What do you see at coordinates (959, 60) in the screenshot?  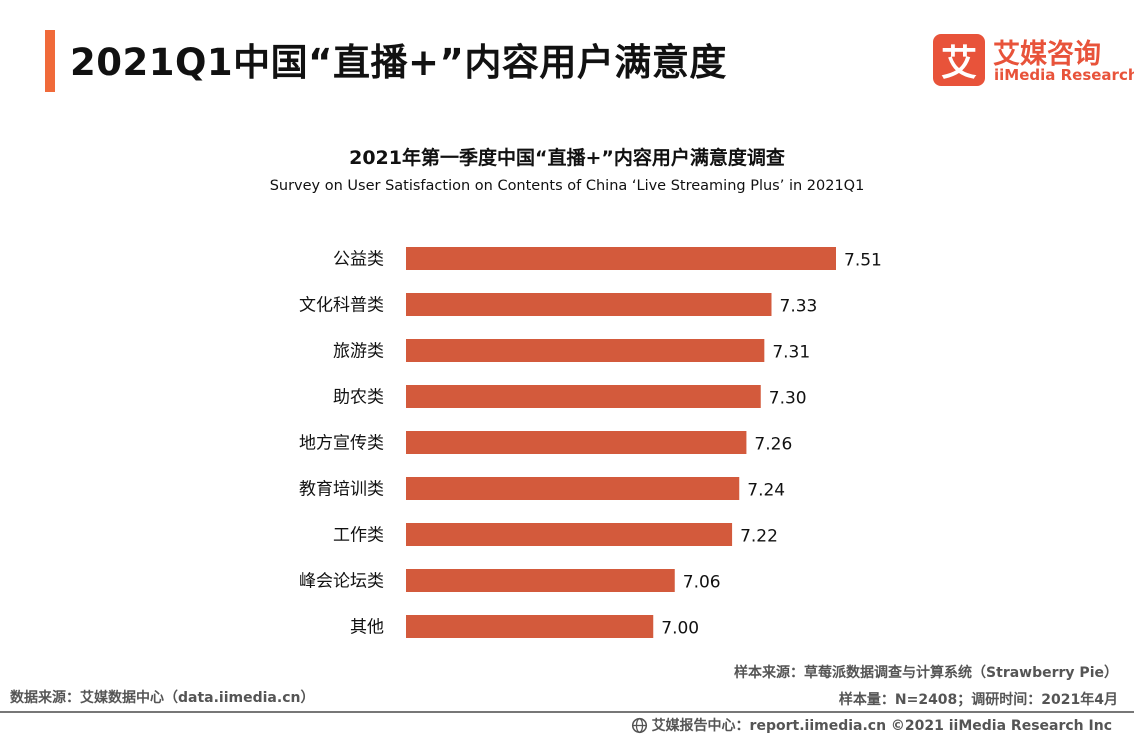 I see `logo-mark-icon: 艾` at bounding box center [959, 60].